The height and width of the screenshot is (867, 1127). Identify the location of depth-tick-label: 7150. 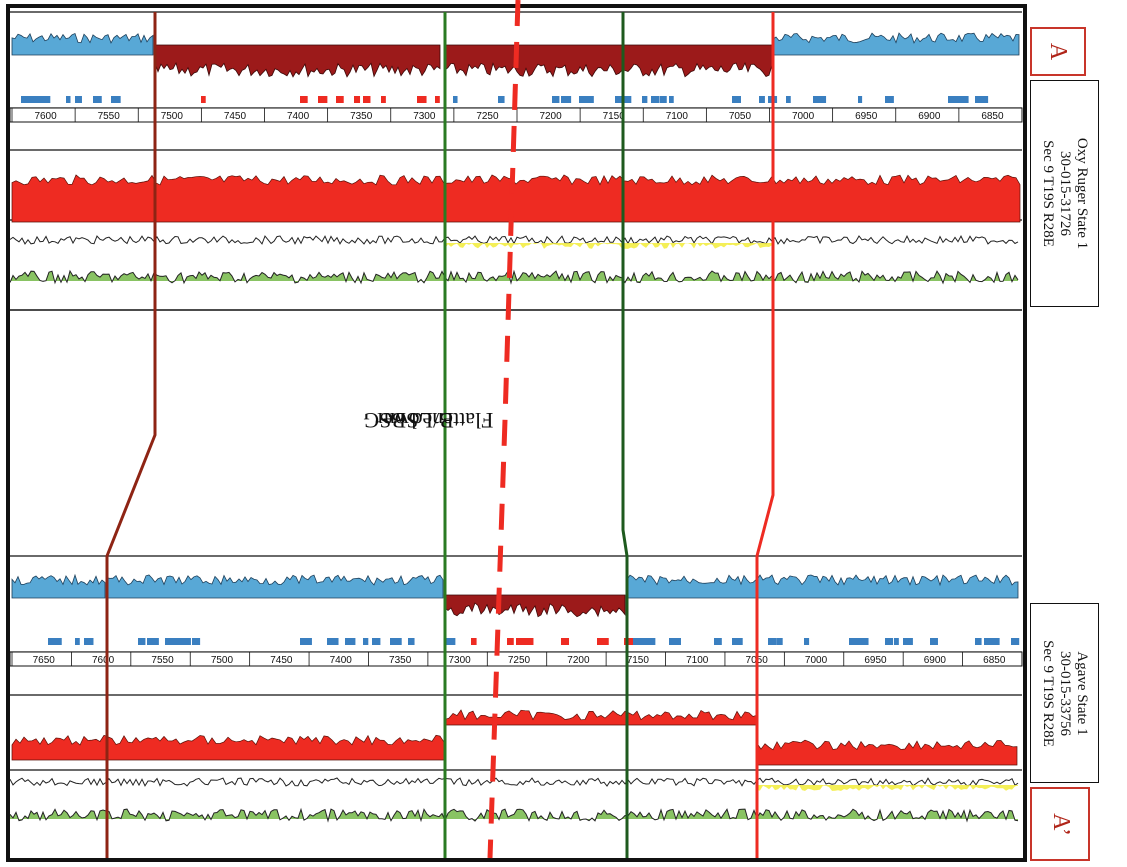
(614, 116).